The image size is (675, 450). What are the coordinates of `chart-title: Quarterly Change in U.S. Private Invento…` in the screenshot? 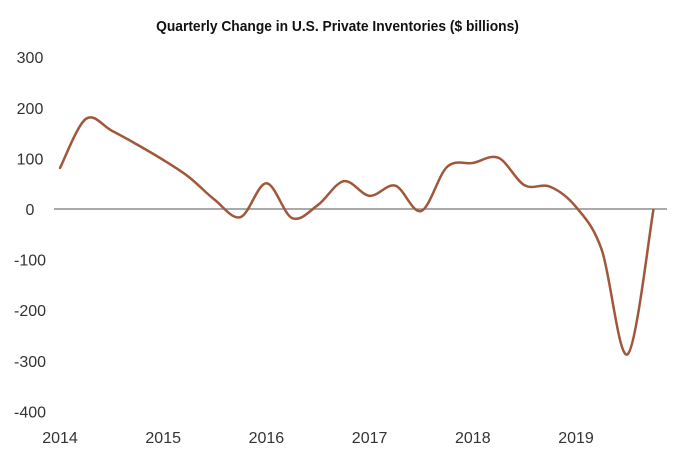 It's located at (337, 26).